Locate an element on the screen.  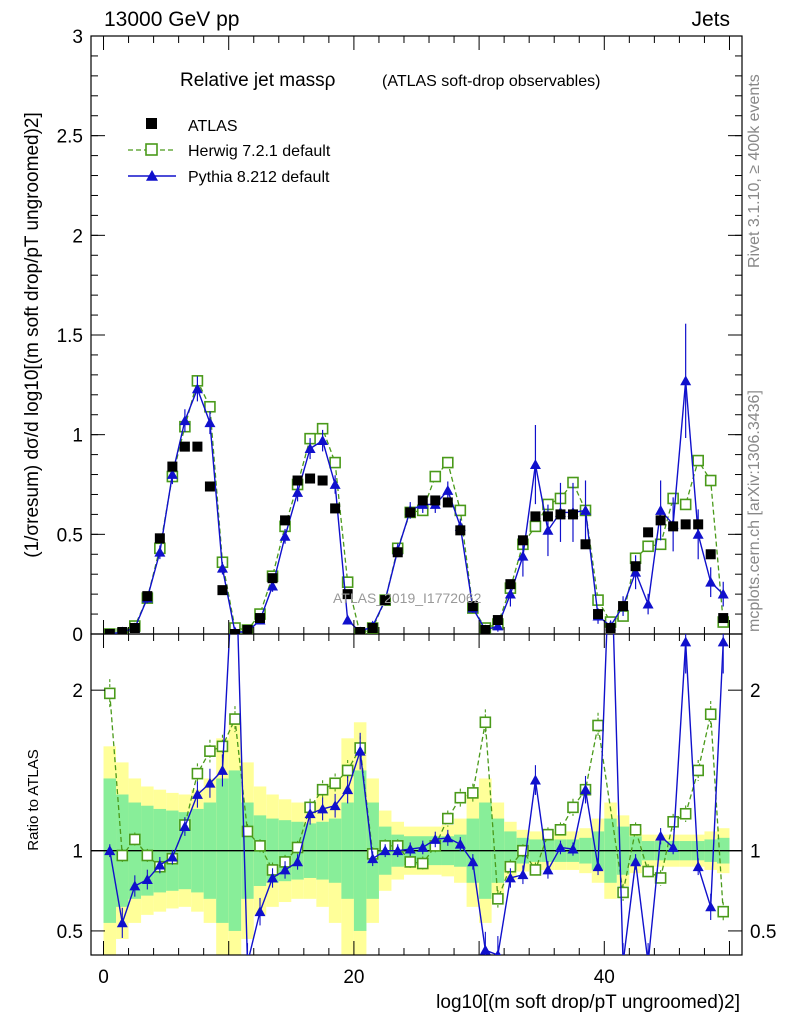
y-tick-label: 2.5 is located at coordinates (70, 137).